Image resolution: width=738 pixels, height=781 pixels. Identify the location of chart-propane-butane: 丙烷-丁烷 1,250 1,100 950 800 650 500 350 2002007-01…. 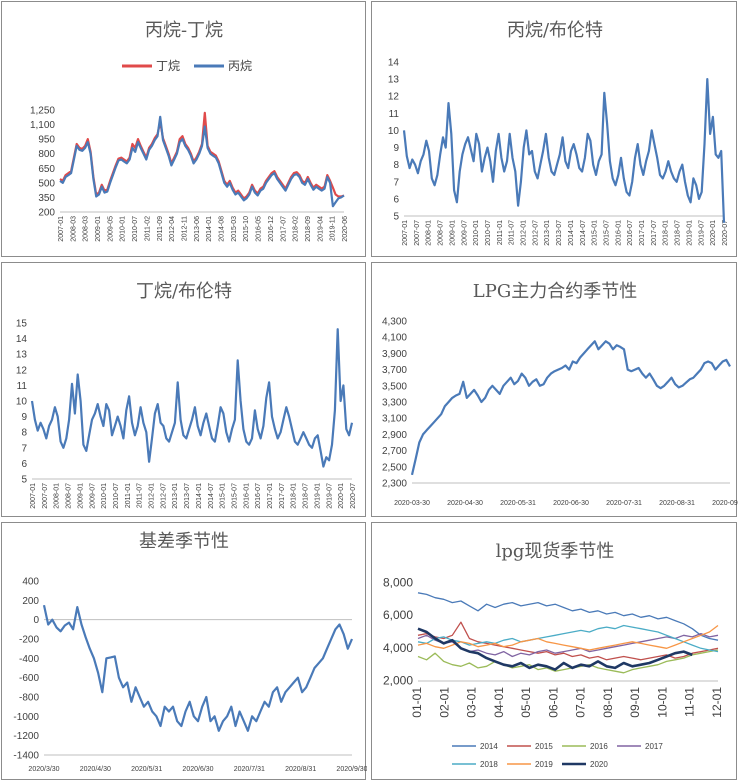
(189, 131).